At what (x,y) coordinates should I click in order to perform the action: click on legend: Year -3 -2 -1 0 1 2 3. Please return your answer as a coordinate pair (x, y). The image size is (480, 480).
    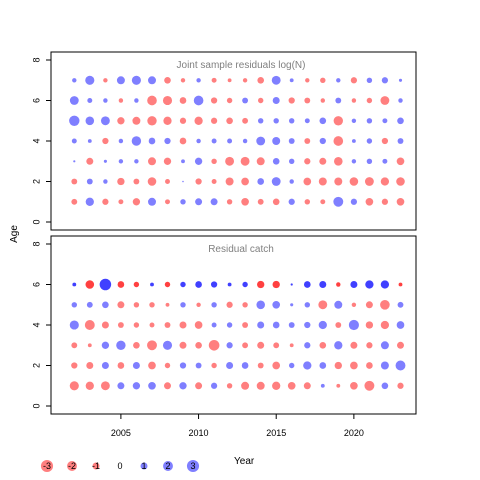
    Looking at the image, I should click on (147, 464).